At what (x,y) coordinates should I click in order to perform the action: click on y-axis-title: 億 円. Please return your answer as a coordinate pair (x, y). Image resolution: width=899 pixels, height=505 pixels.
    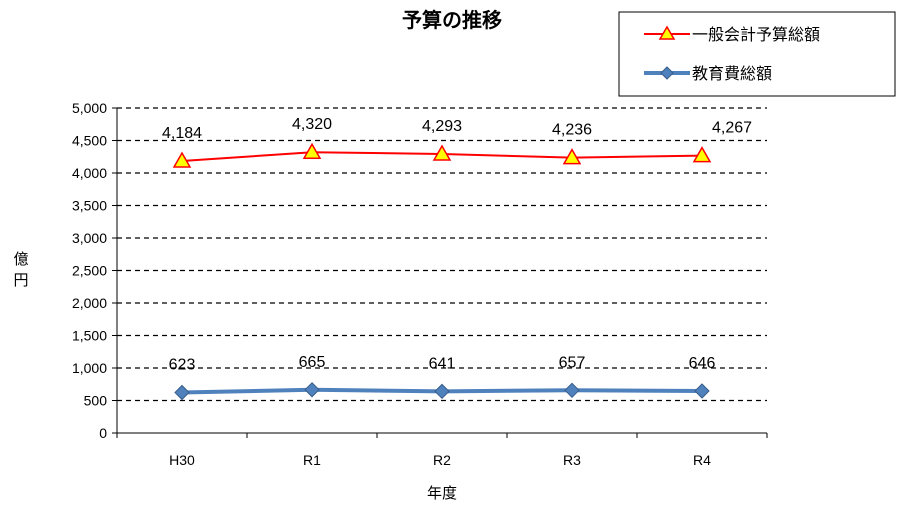
    Looking at the image, I should click on (20, 269).